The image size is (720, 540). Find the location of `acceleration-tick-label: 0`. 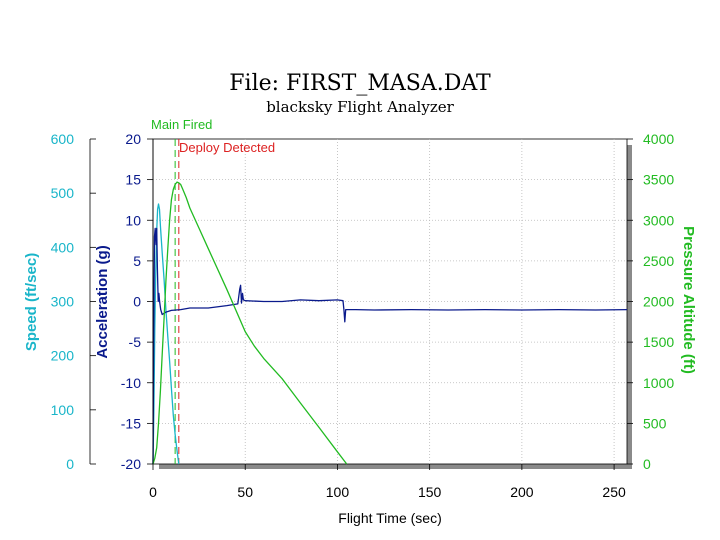

acceleration-tick-label: 0 is located at coordinates (137, 302).